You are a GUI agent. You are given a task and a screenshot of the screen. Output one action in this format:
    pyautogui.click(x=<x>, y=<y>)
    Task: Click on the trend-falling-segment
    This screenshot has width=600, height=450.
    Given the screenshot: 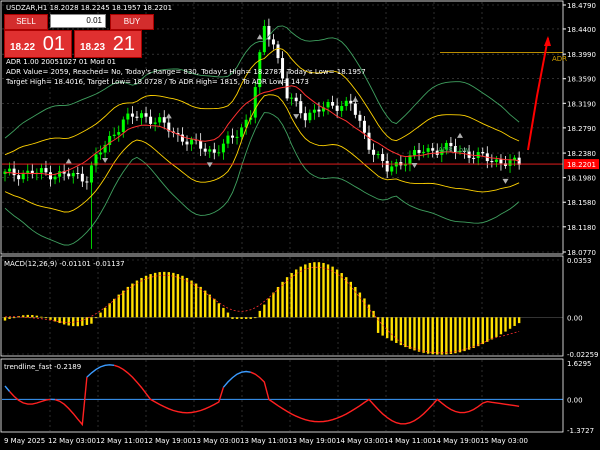 What is the action you would take?
    pyautogui.click(x=30, y=398)
    